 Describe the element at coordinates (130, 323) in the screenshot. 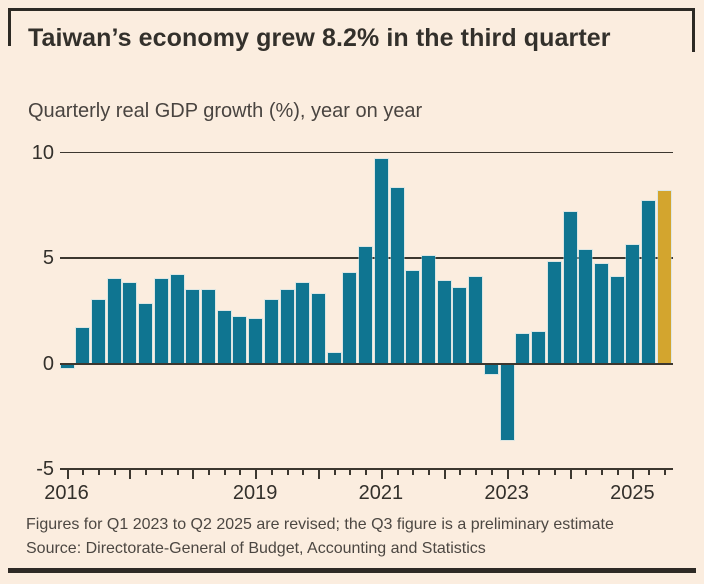

I see `bar-q1-2017` at that location.